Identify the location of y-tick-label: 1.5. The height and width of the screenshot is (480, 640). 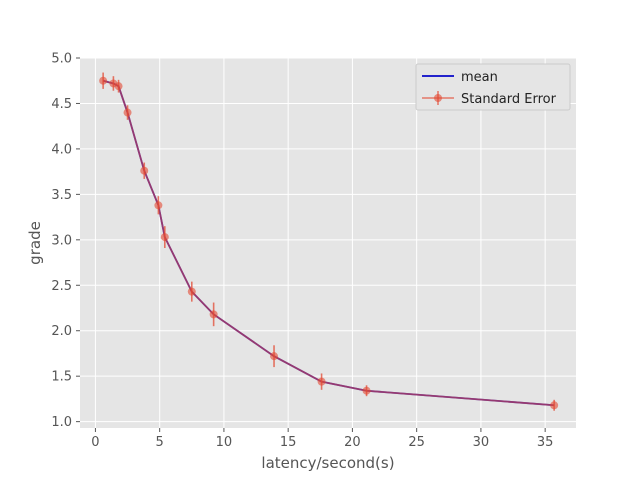
(61, 377).